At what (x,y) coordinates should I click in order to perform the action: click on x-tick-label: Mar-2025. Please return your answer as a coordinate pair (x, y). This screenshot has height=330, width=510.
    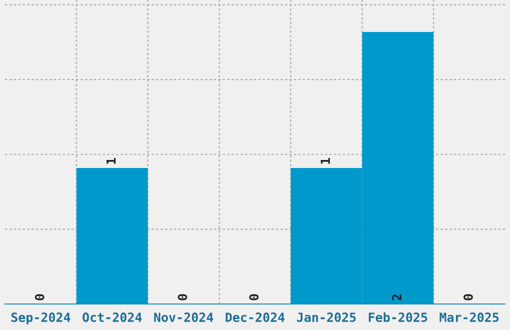
    Looking at the image, I should click on (469, 317).